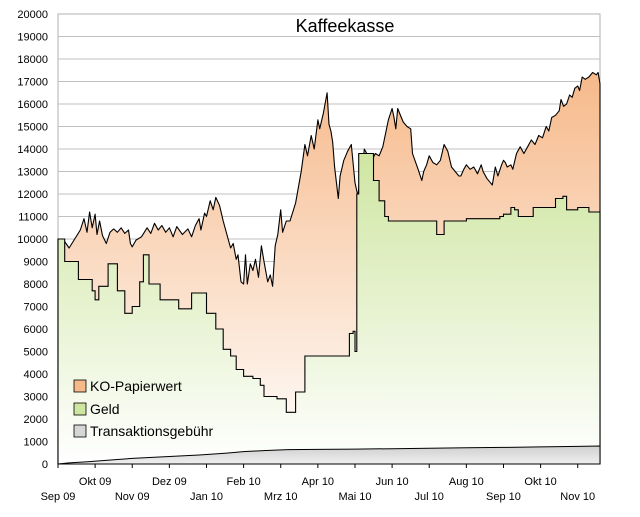 This screenshot has width=640, height=517. I want to click on y-tick-label: 17000, so click(32, 83).